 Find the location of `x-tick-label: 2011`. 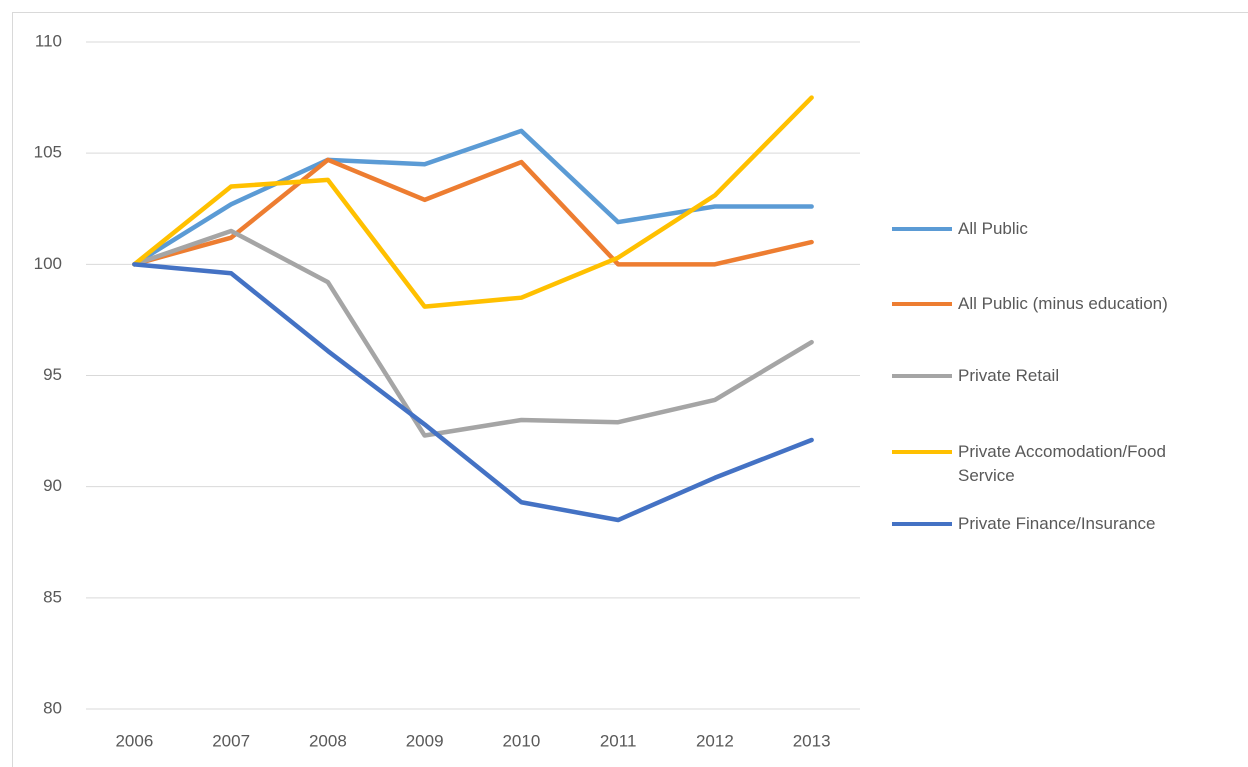

x-tick-label: 2011 is located at coordinates (618, 740).